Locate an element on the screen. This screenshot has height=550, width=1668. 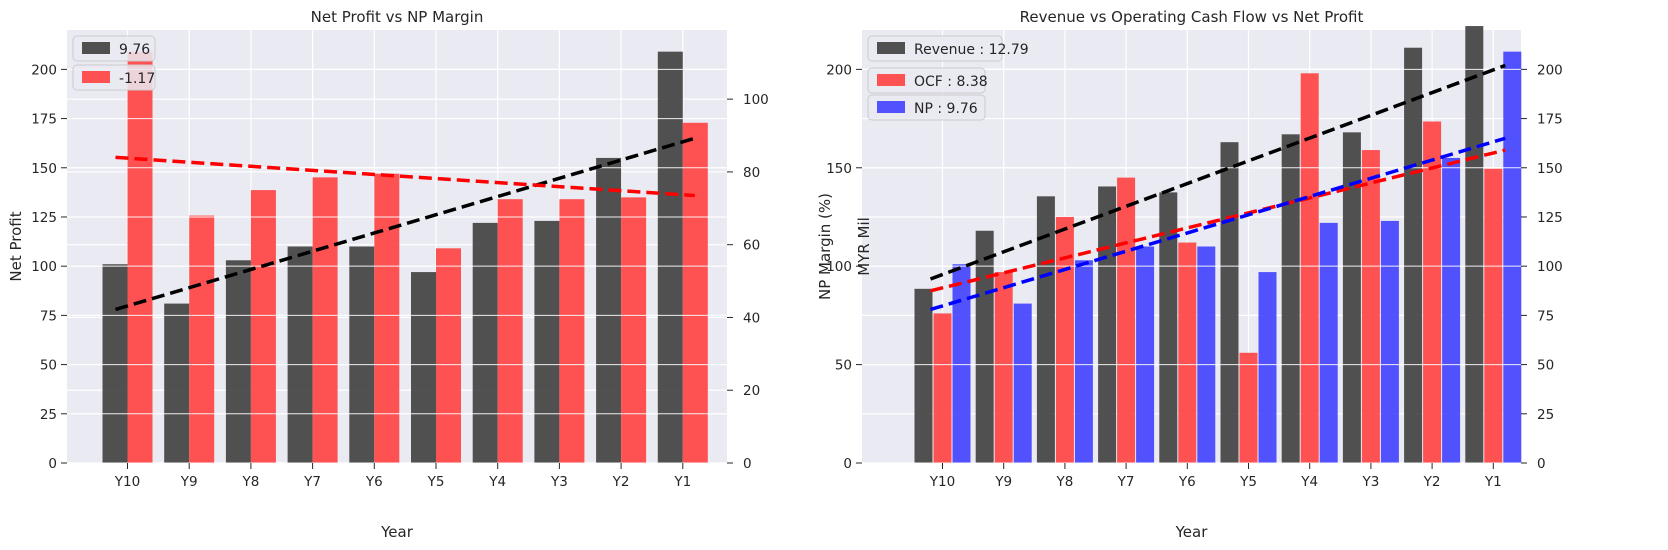
y-axis-title: Net Profit is located at coordinates (16, 246).